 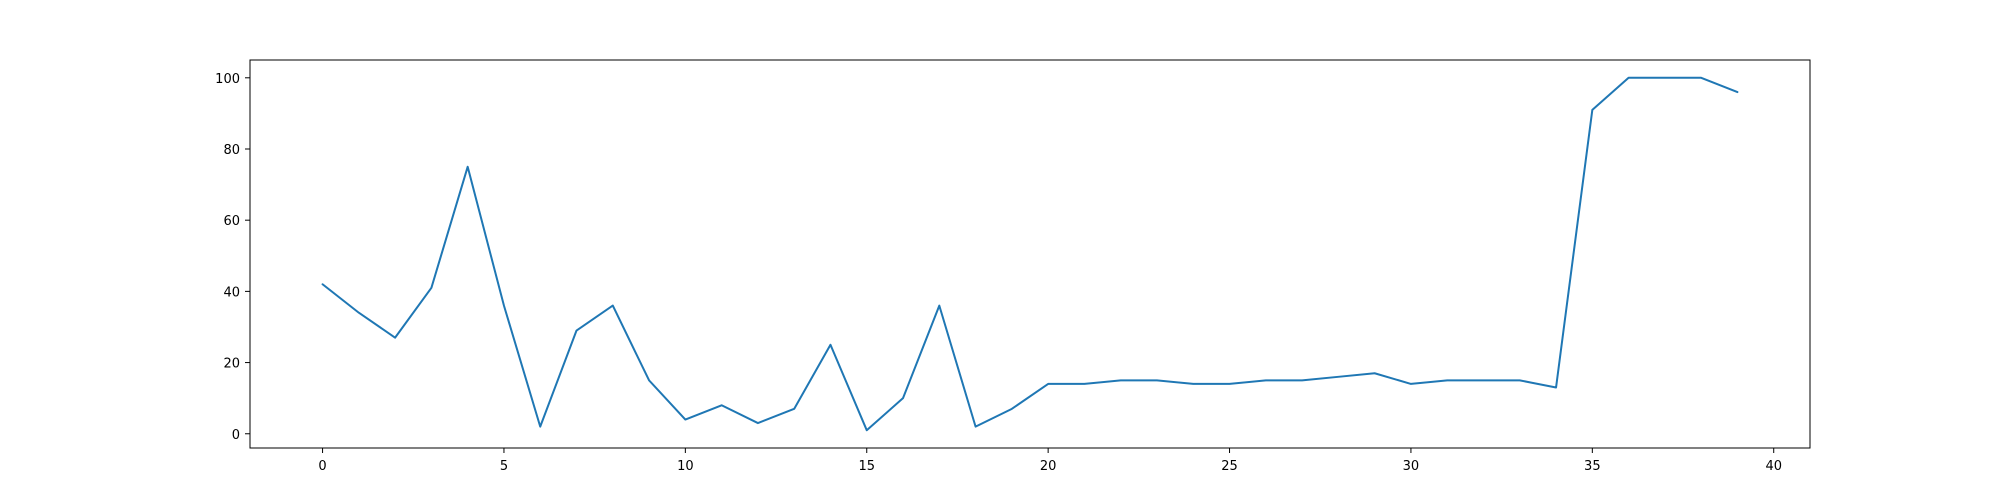 What do you see at coordinates (504, 466) in the screenshot?
I see `x-tick-label: 5` at bounding box center [504, 466].